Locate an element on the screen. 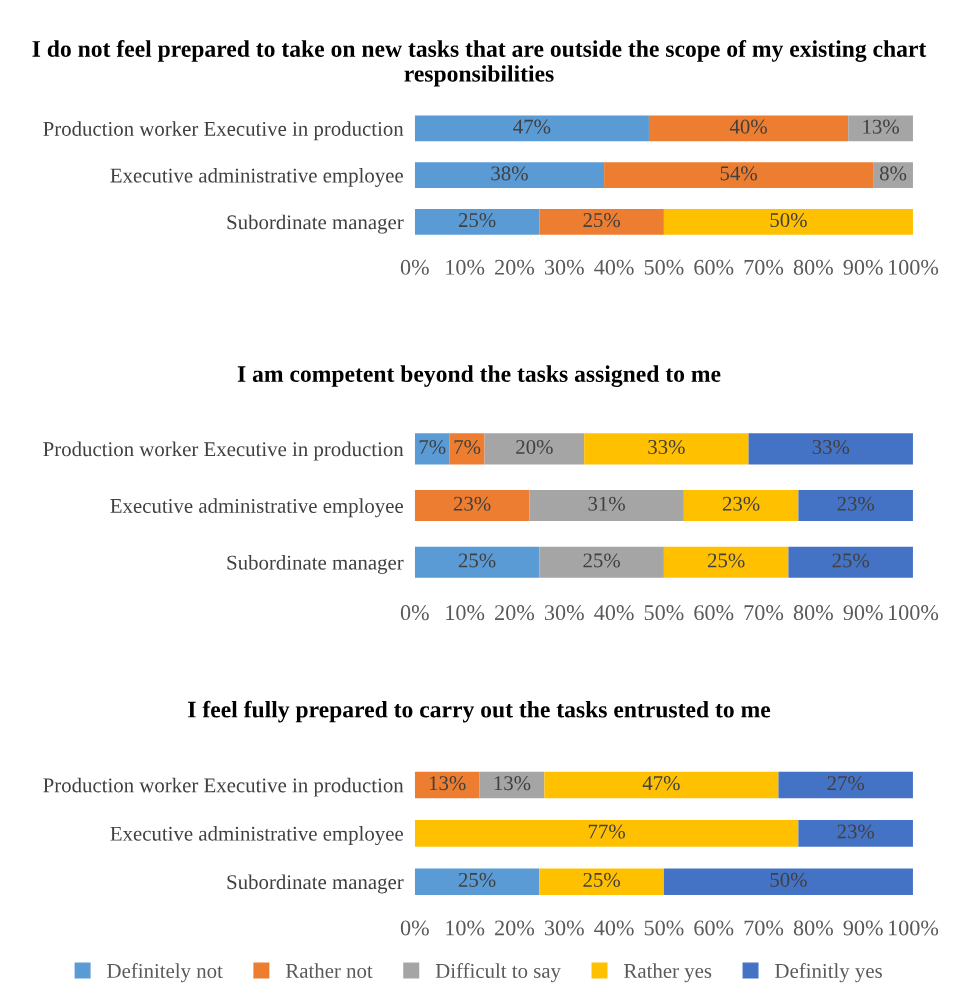 This screenshot has height=1001, width=958. chart-title: I do not feel prepared to take on new tasks that are outside the scope of my existing chart responsibilities is located at coordinates (479, 63).